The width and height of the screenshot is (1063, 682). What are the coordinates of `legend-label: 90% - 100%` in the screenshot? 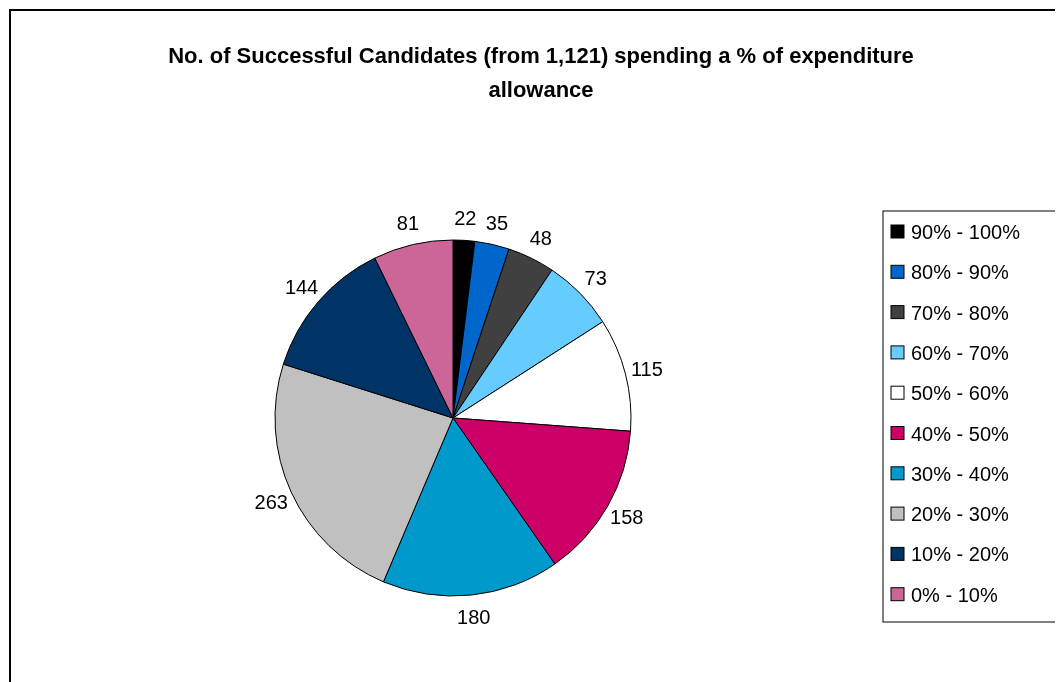 It's located at (966, 232).